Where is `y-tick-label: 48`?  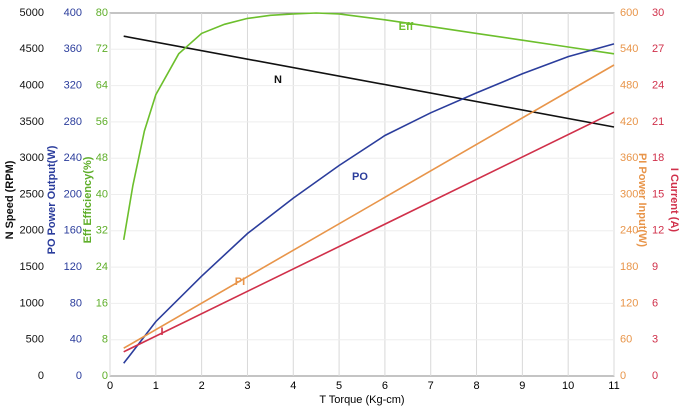 y-tick-label: 48 is located at coordinates (102, 158).